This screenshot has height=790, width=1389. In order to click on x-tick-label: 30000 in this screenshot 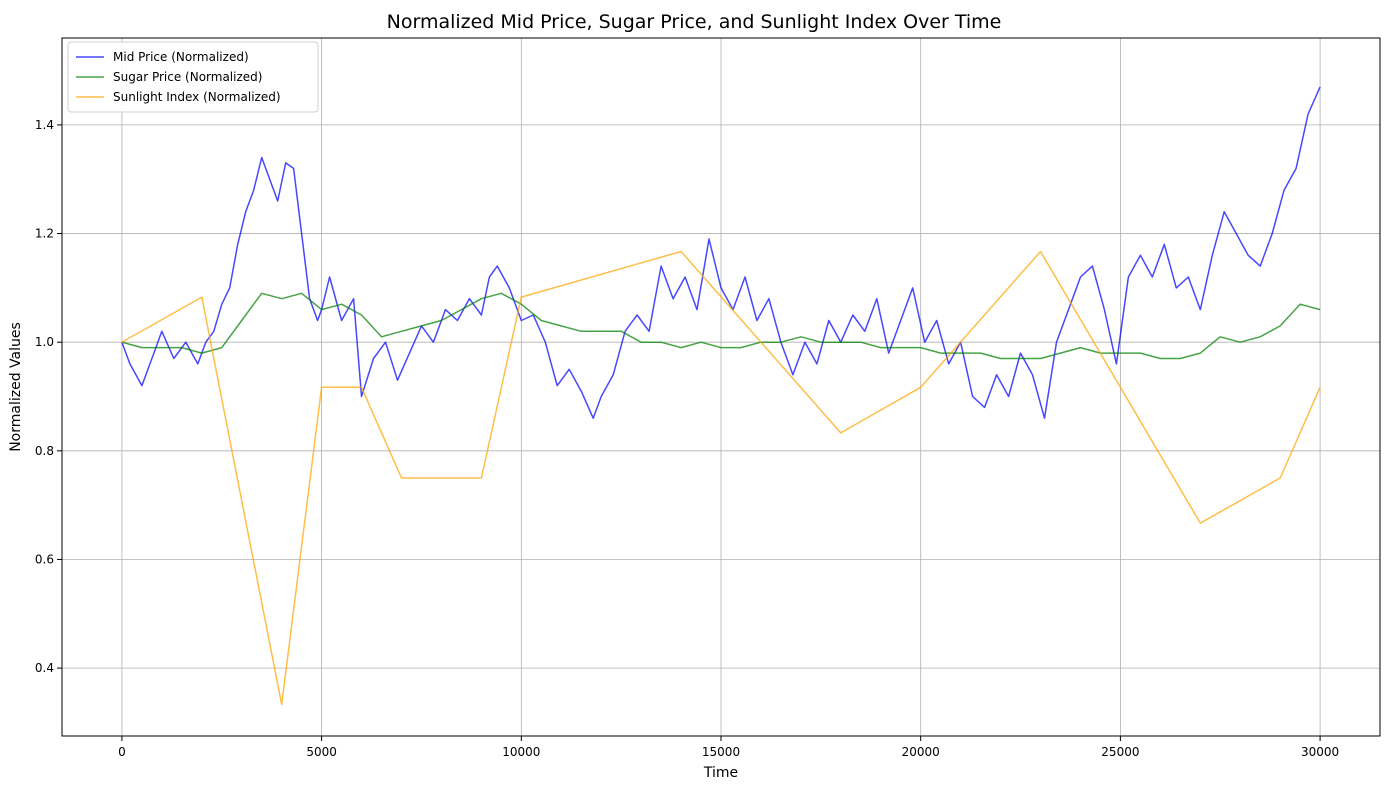, I will do `click(1320, 752)`.